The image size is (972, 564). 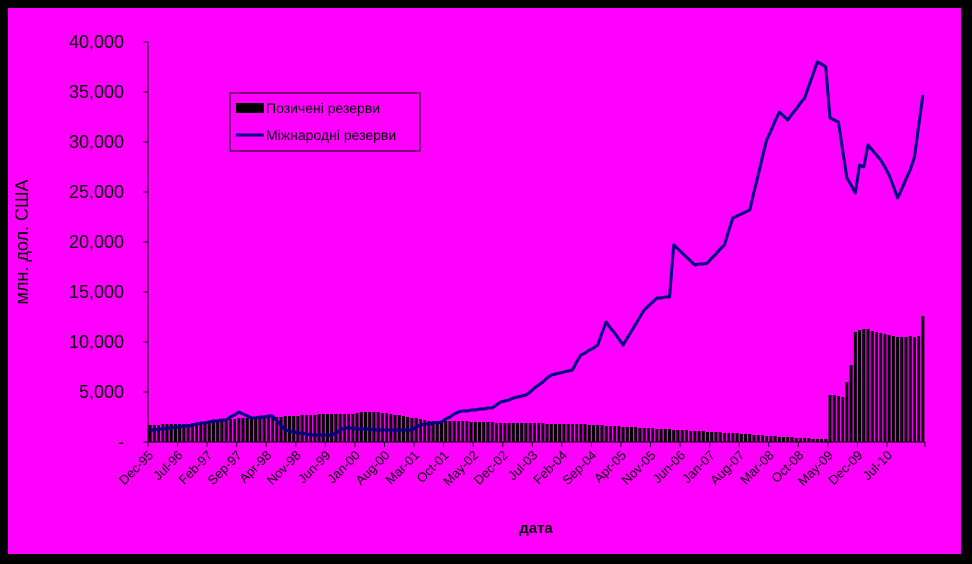 I want to click on legend-label: Міжнародні резерви, so click(x=331, y=135).